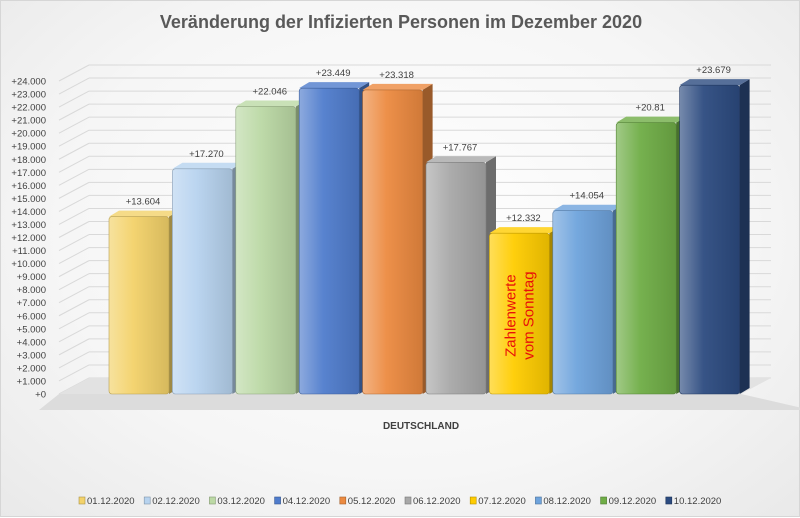  Describe the element at coordinates (31, 290) in the screenshot. I see `y-tick-label: +8.000` at that location.